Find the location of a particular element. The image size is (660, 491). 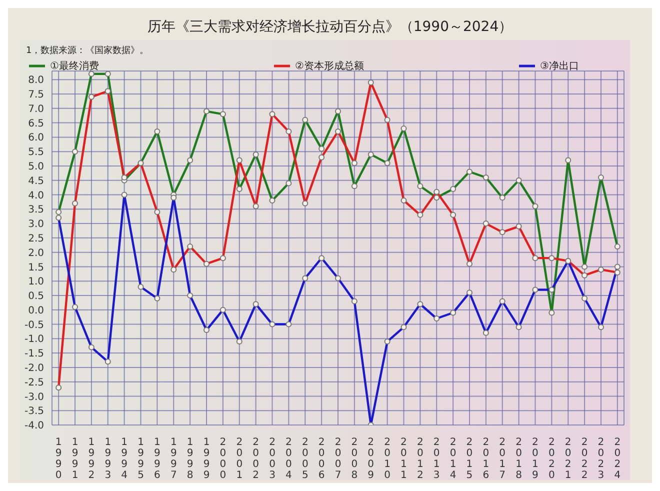

y-tick-label: 1.0 is located at coordinates (36, 282).